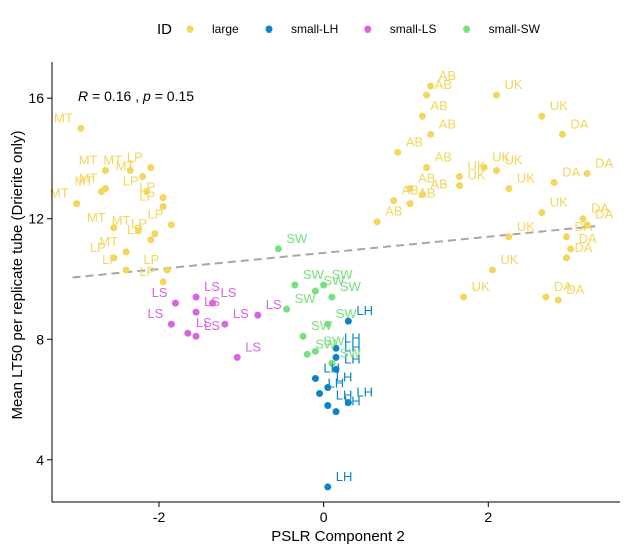  I want to click on y-tick-label: 8, so click(40, 339).